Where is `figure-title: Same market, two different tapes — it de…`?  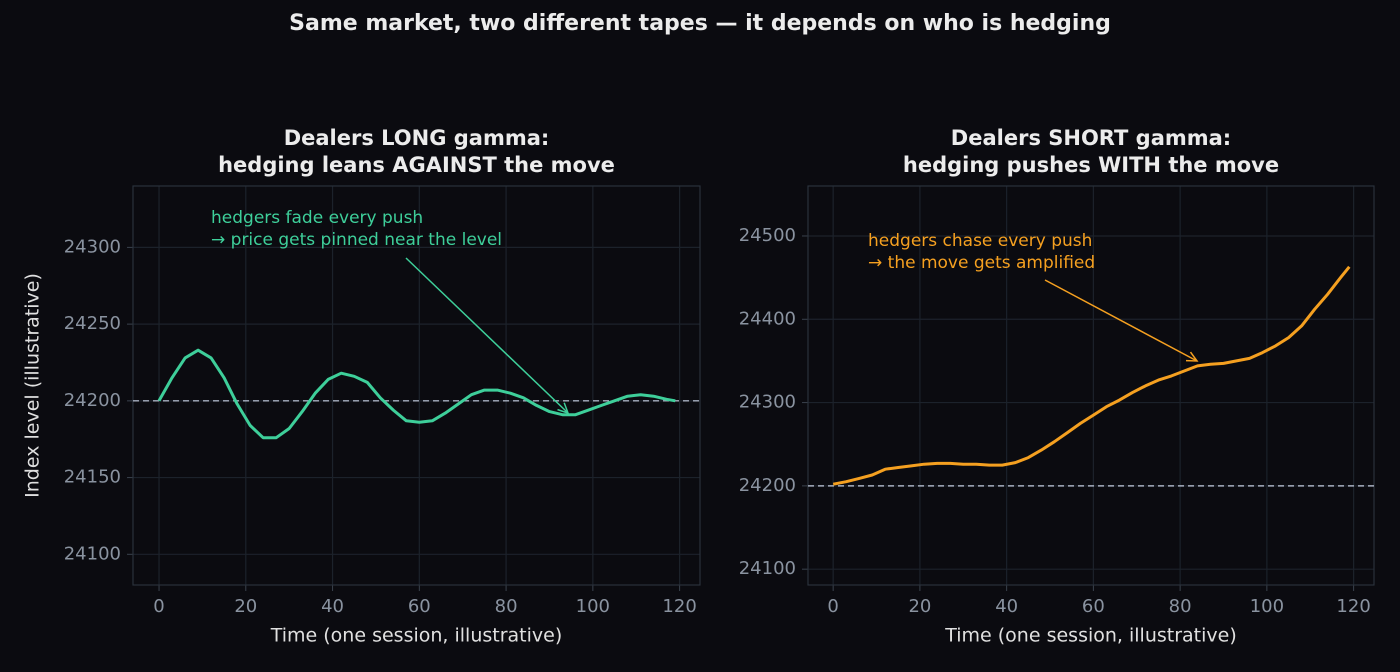
figure-title: Same market, two different tapes — it de… is located at coordinates (700, 23).